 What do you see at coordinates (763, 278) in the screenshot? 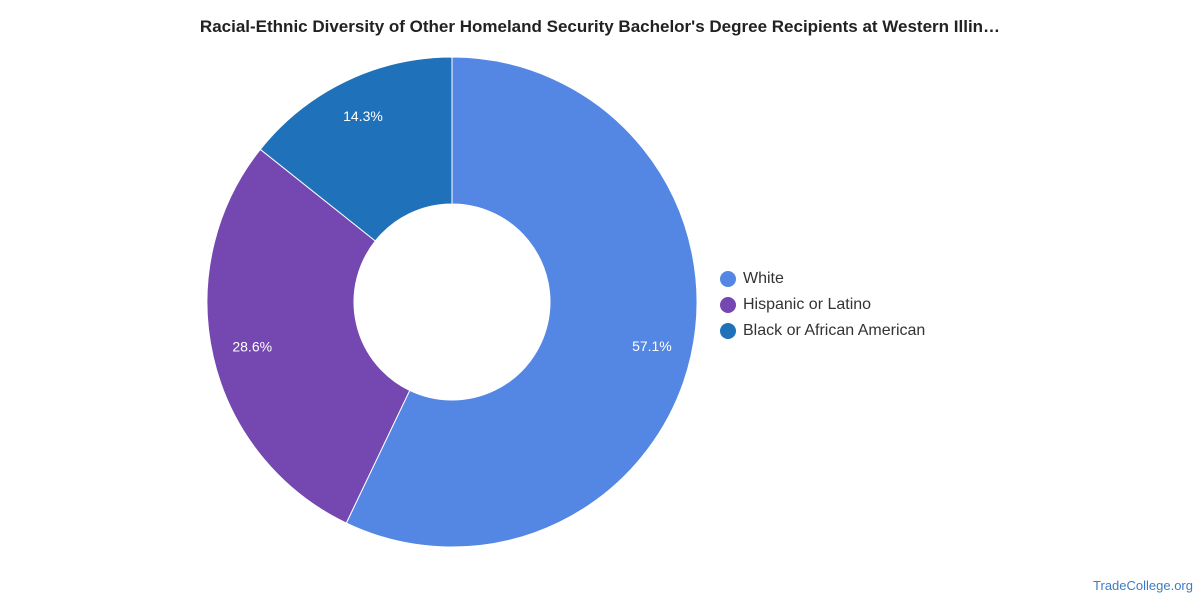
I see `legend-label-white: White` at bounding box center [763, 278].